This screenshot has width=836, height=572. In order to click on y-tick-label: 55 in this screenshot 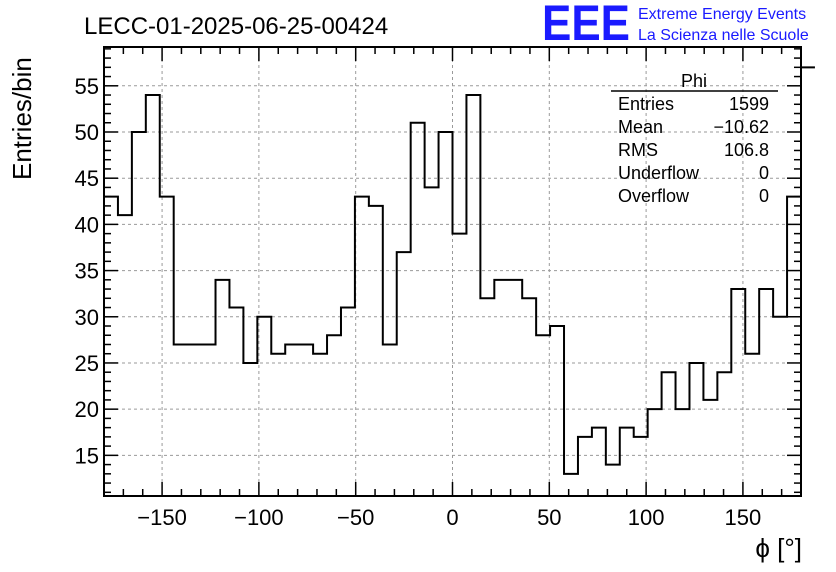, I will do `click(87, 86)`.